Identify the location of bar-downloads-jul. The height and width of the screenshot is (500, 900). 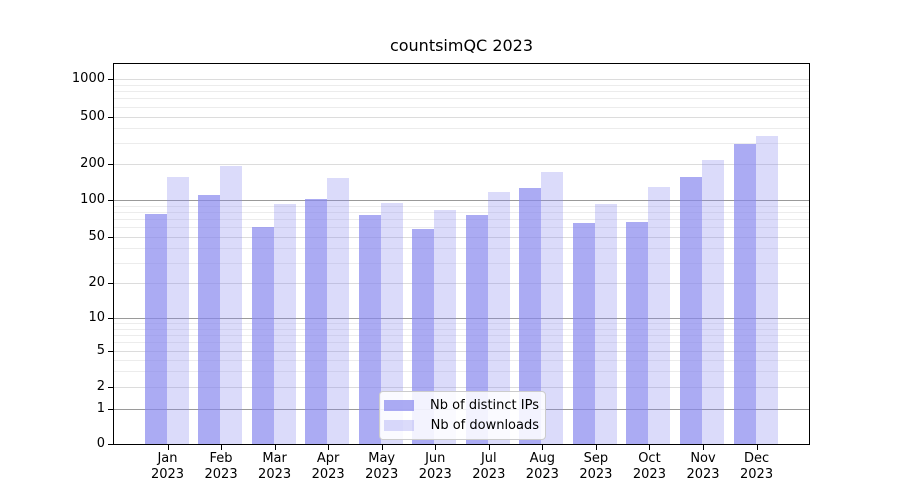
(498, 317).